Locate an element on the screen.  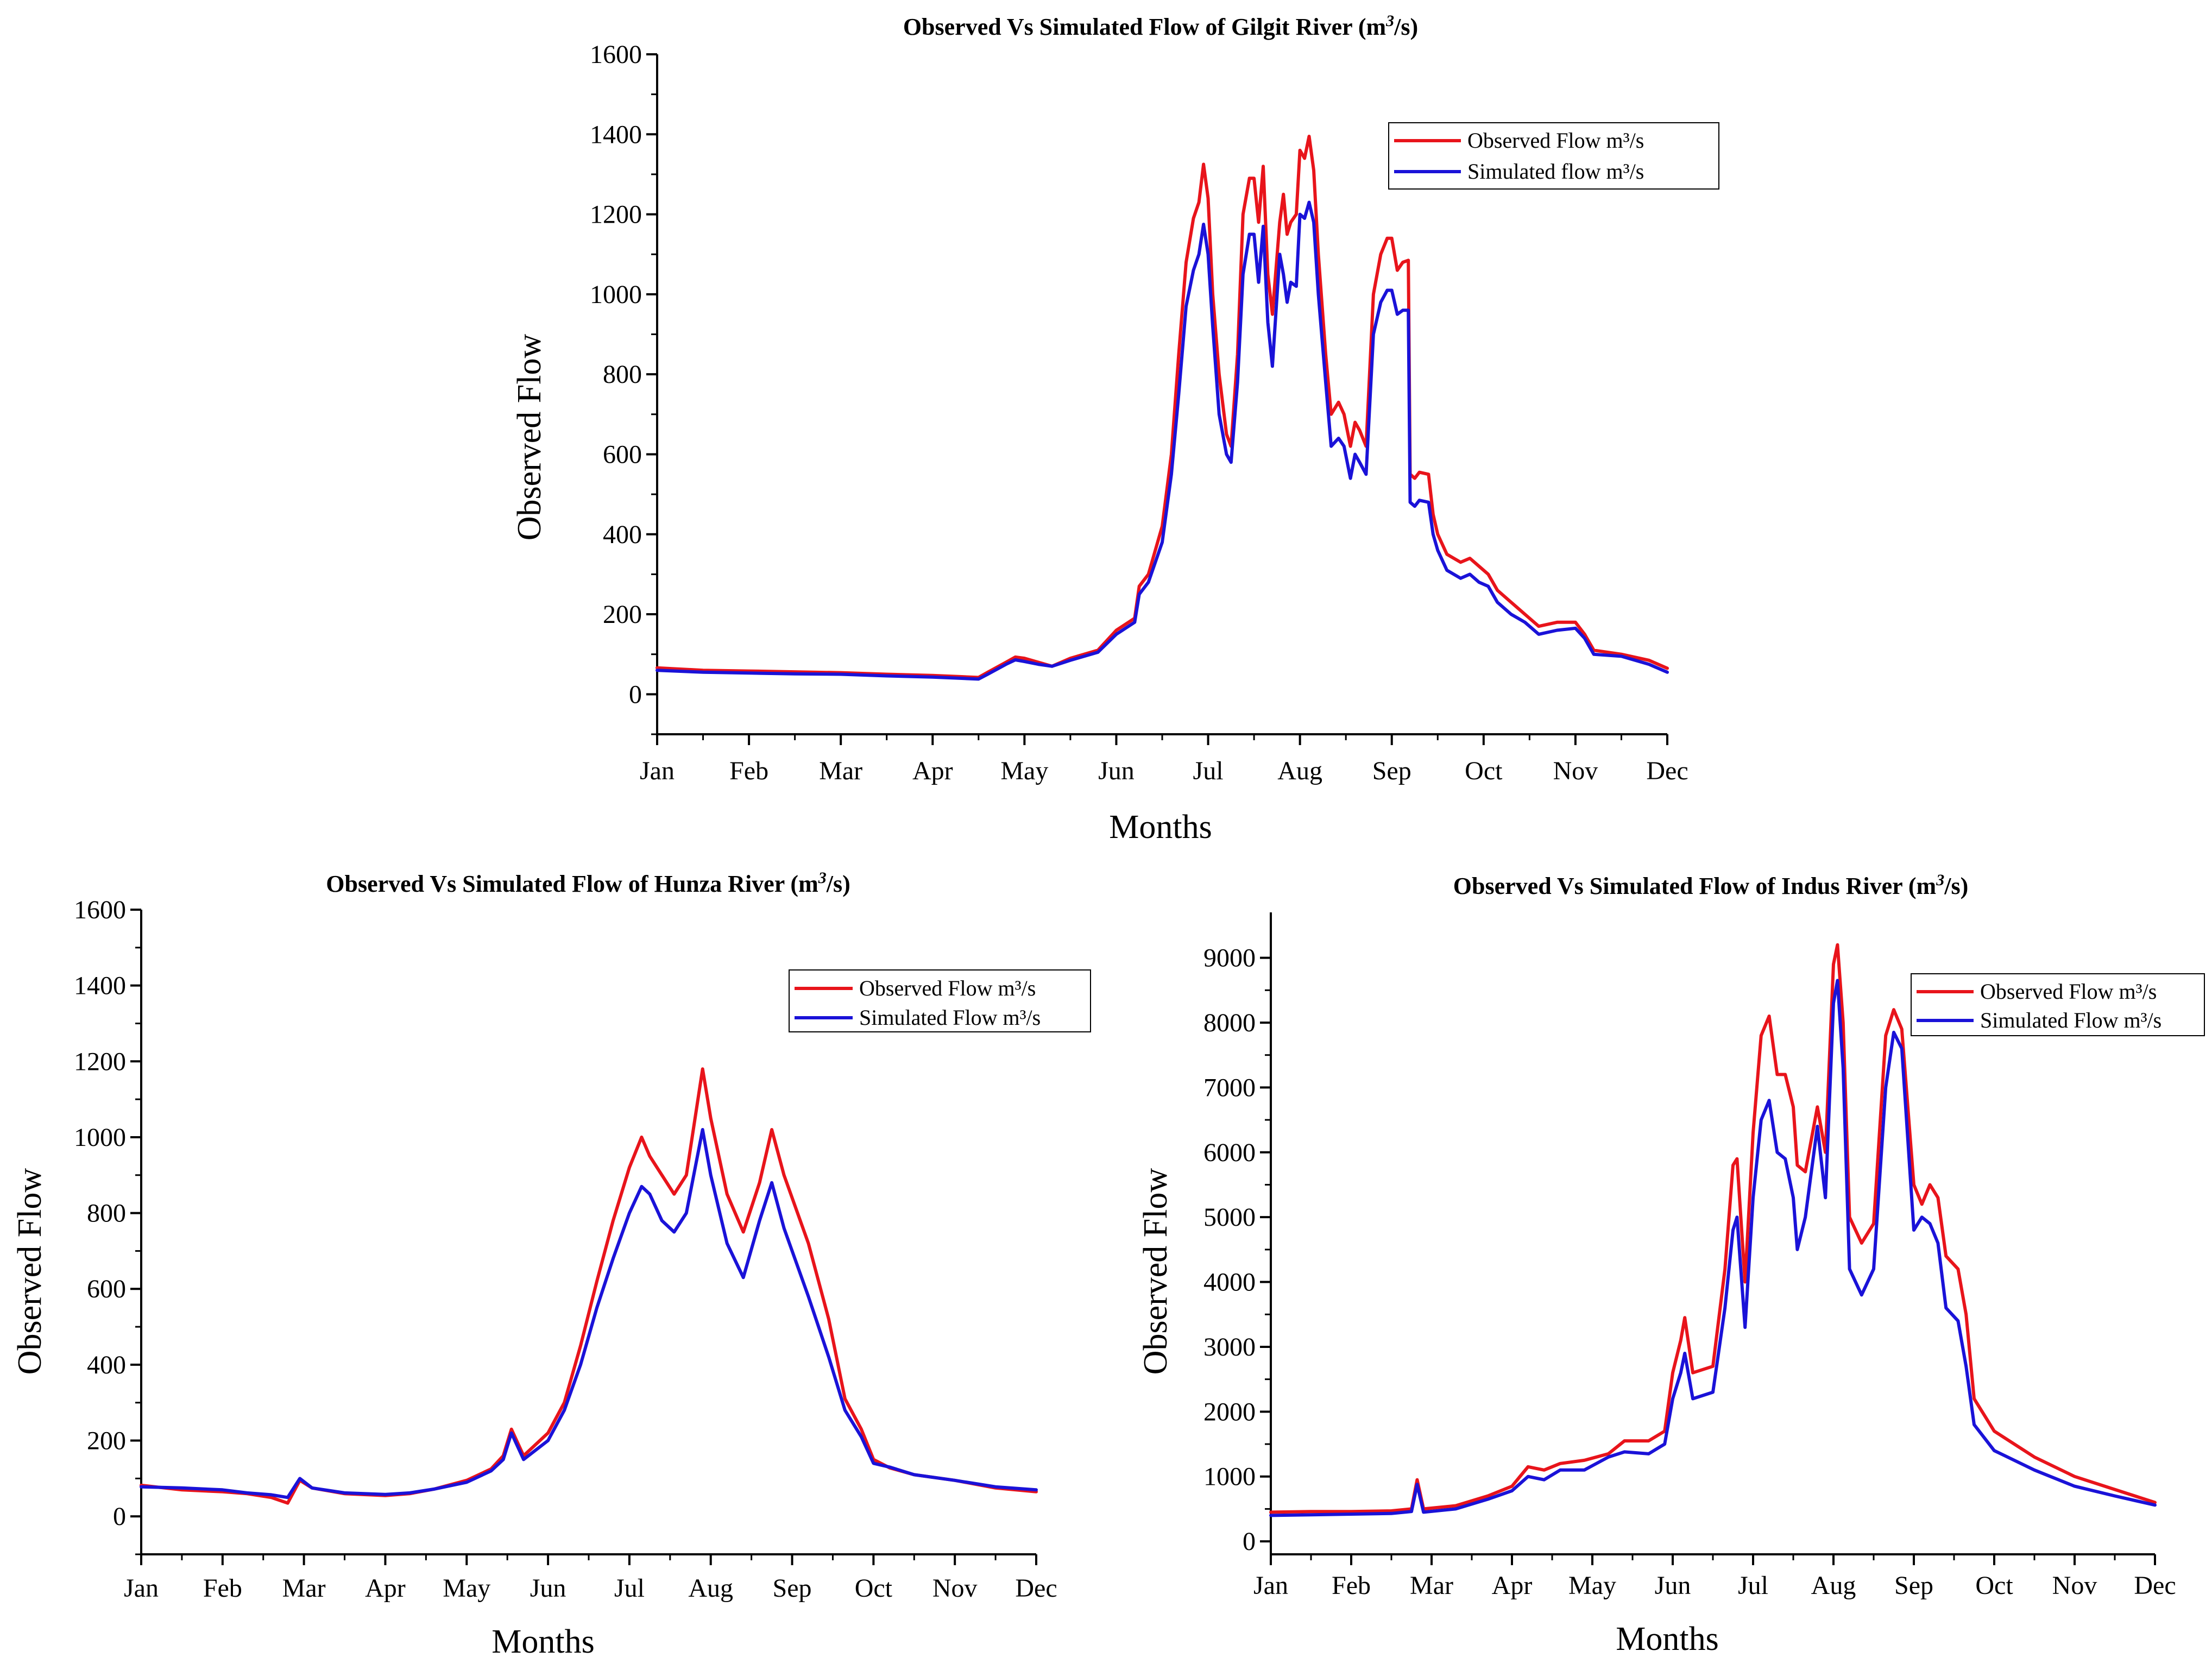
legend-label-simulated: Simulated flow m³/s is located at coordinates (1555, 171).